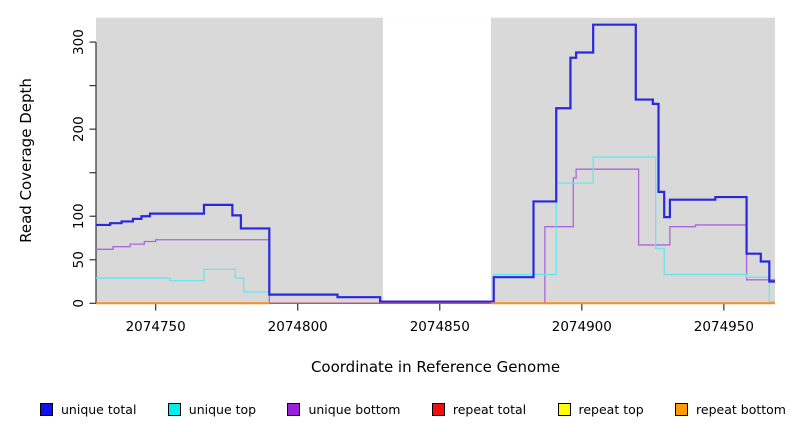 Image resolution: width=792 pixels, height=432 pixels. I want to click on legend-item-repeat-total: repeat total, so click(479, 409).